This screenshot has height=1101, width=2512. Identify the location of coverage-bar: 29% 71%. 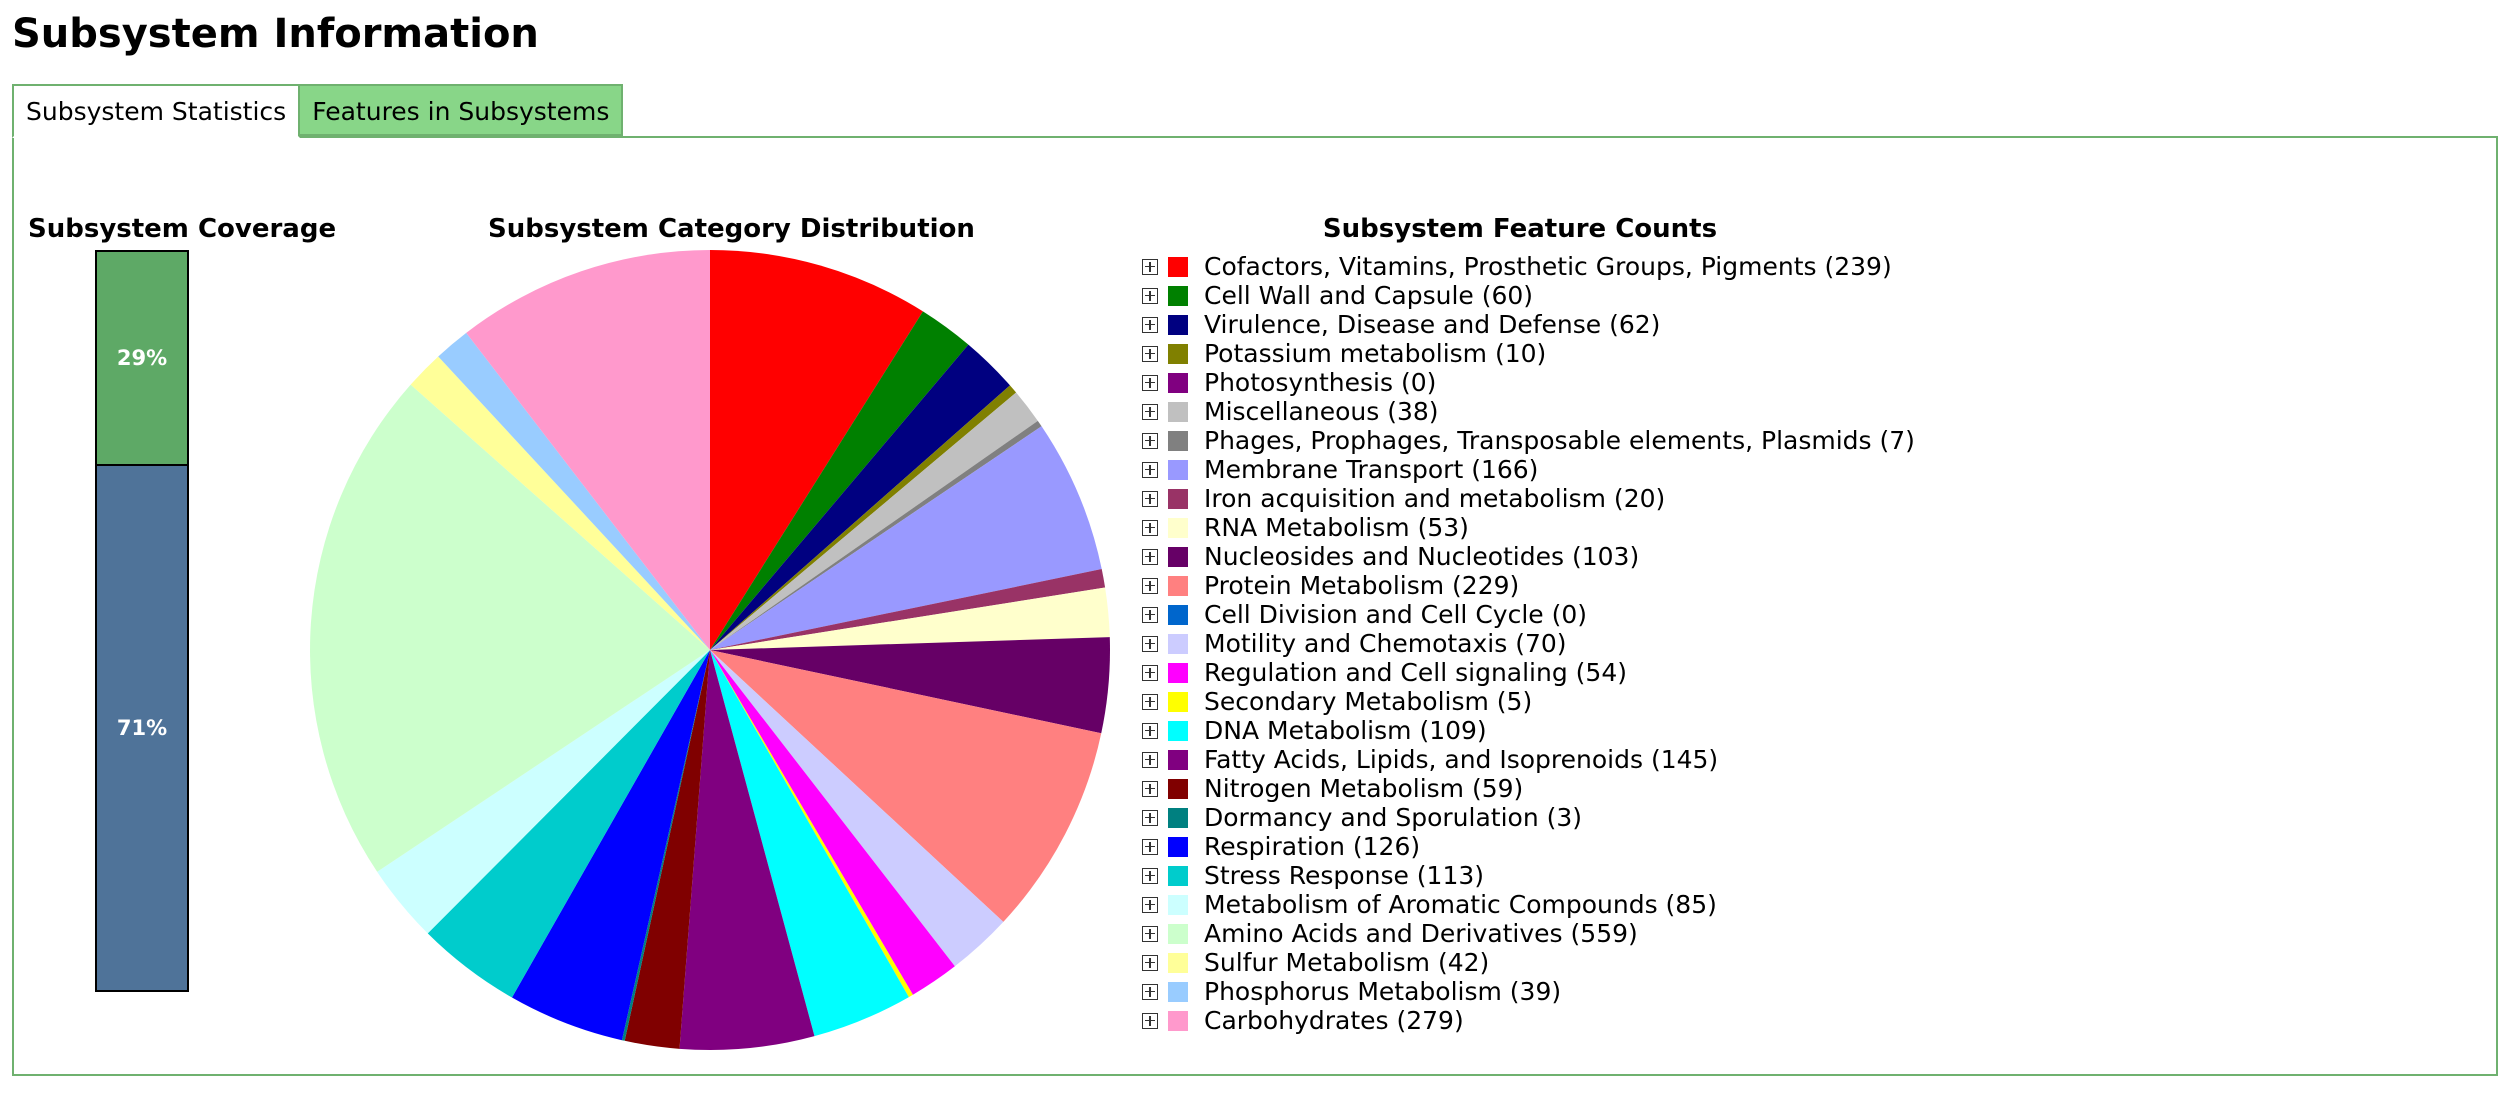
(142, 621).